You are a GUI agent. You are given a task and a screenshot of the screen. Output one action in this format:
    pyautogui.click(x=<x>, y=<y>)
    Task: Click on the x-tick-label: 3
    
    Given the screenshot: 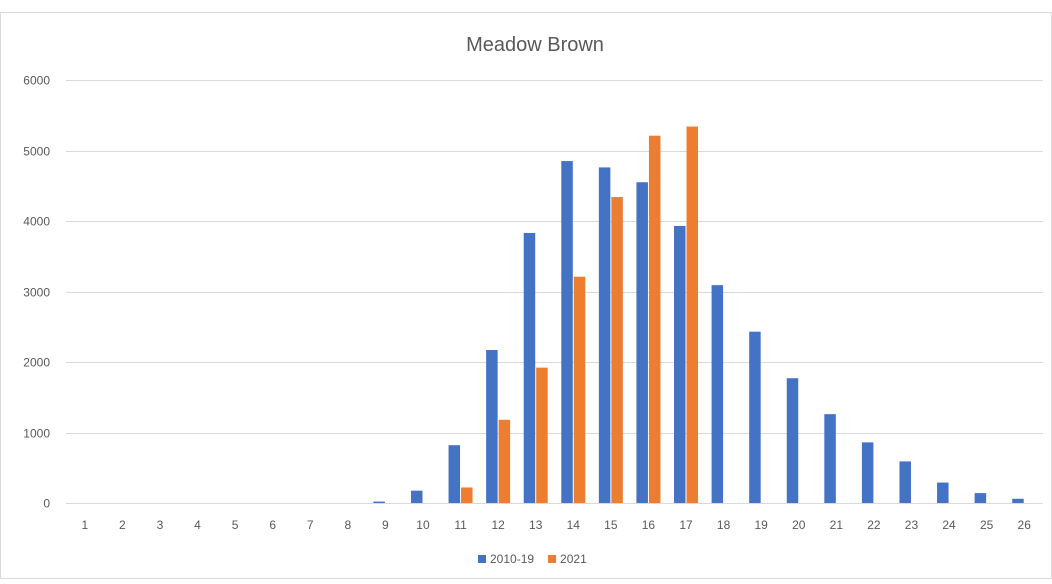 What is the action you would take?
    pyautogui.click(x=160, y=525)
    